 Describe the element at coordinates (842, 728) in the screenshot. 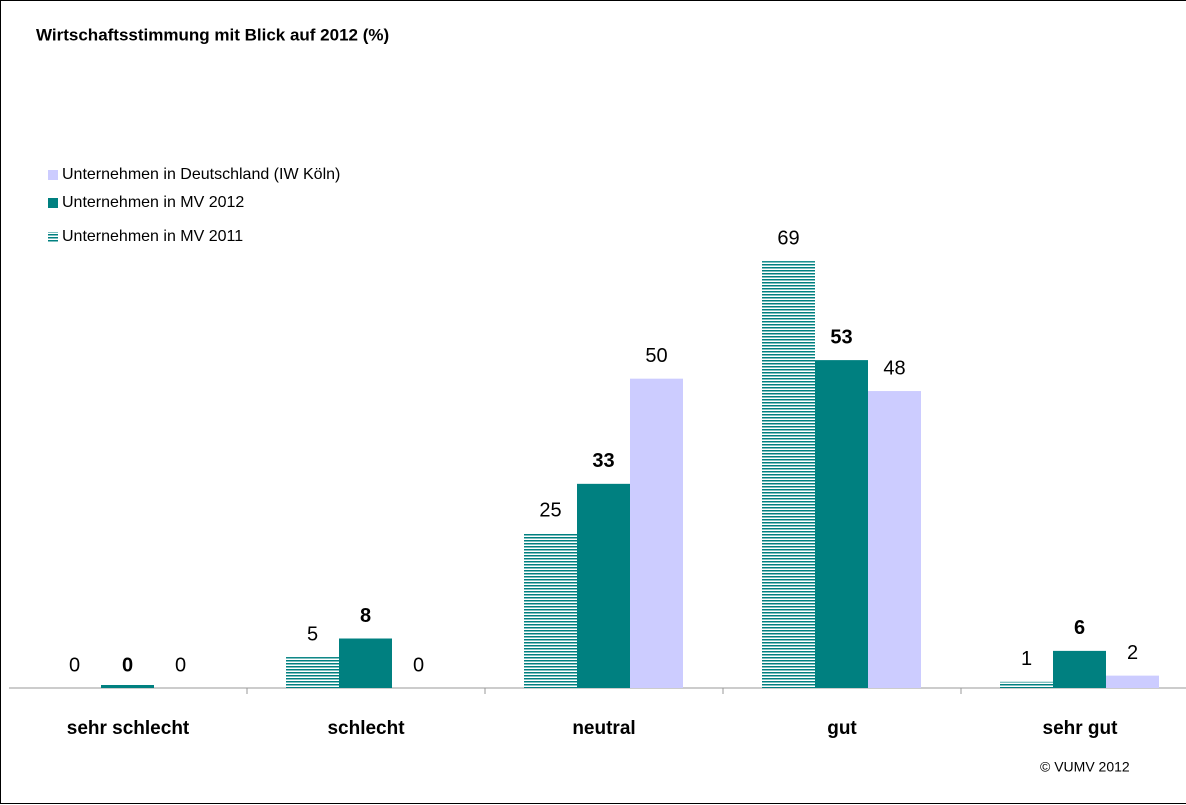

I see `x-tick-label: gut` at that location.